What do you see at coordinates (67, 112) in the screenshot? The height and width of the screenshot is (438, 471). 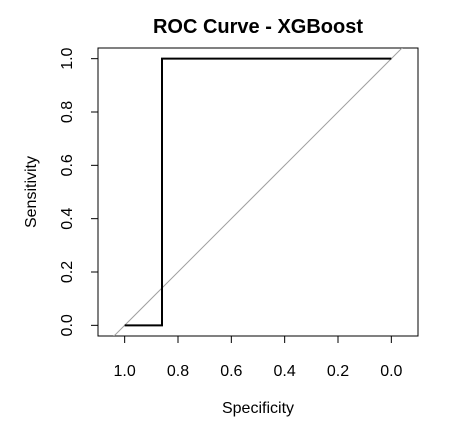 I see `y-tick-label: 0.8` at bounding box center [67, 112].